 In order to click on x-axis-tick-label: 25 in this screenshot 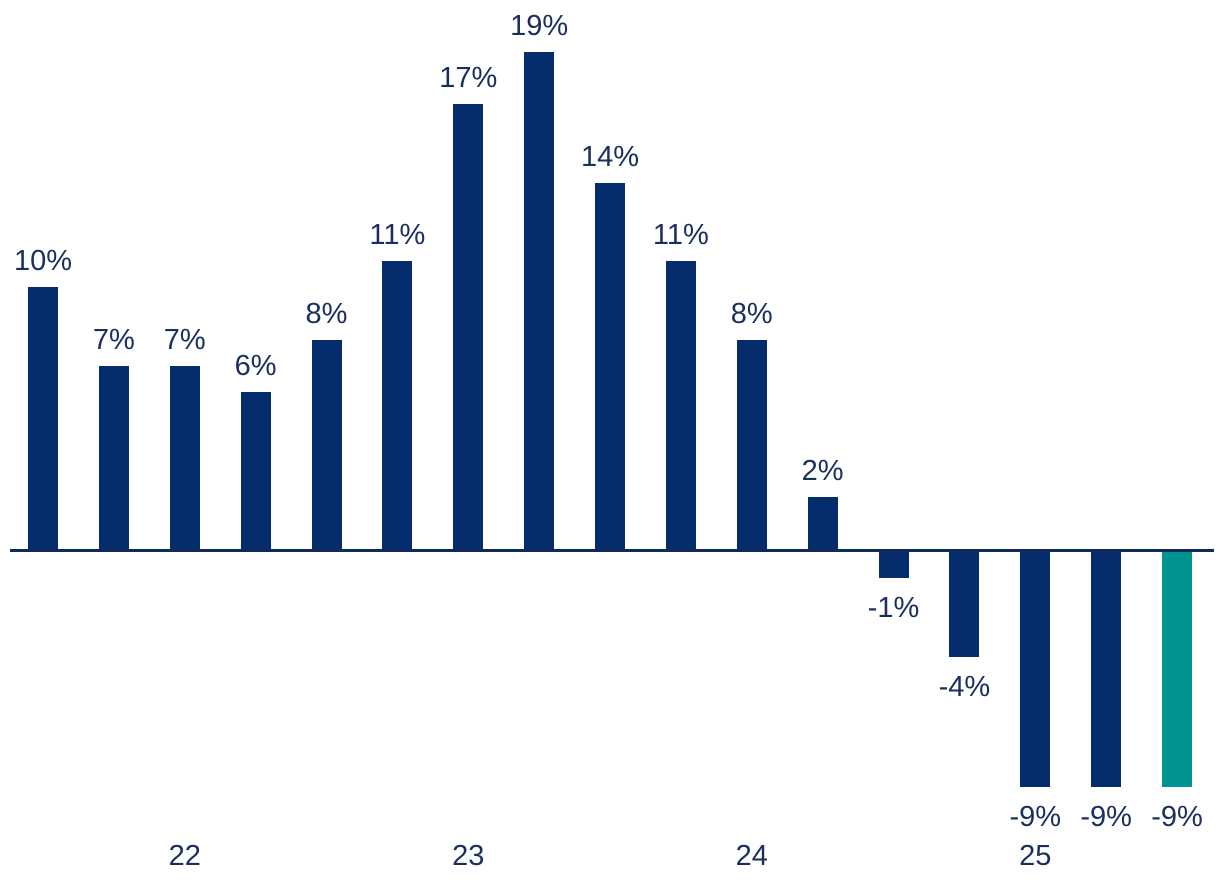, I will do `click(1035, 856)`.